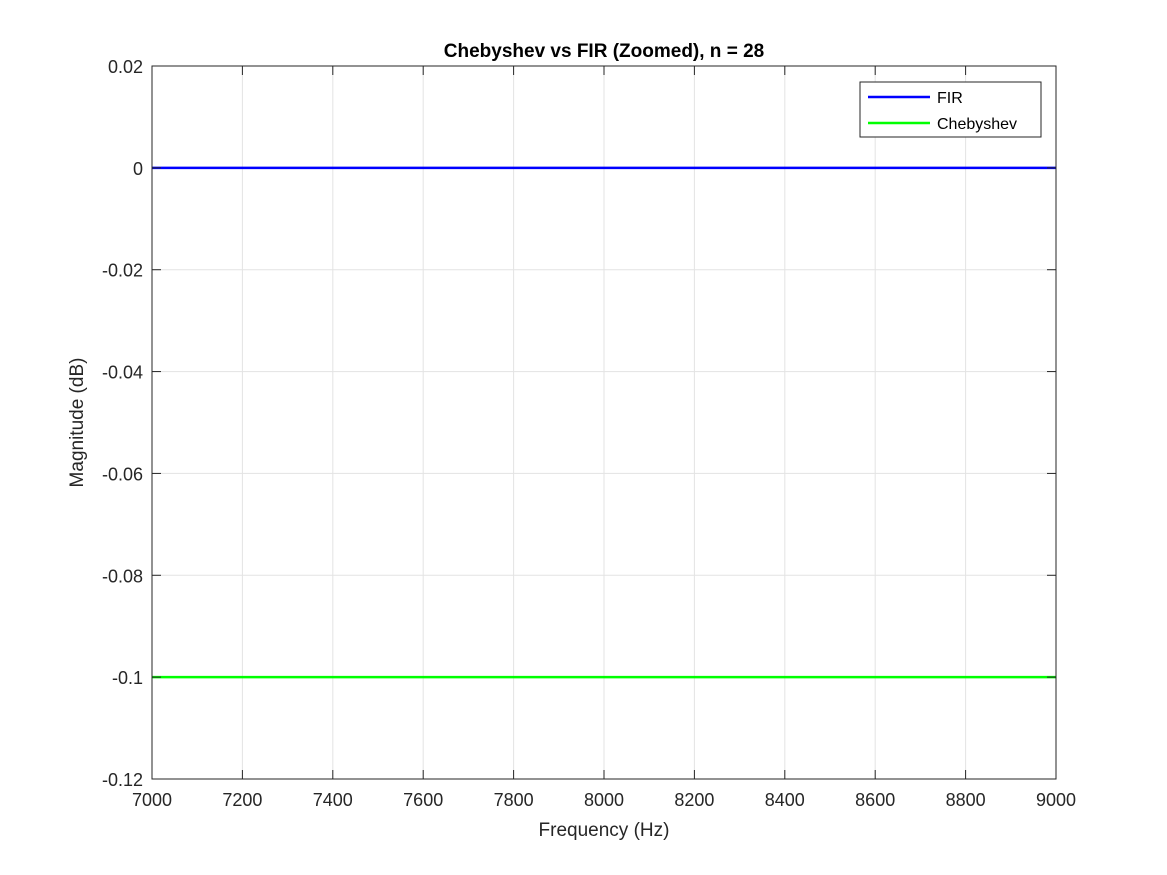 The image size is (1167, 875). Describe the element at coordinates (125, 67) in the screenshot. I see `y-tick-label: 0.02` at that location.